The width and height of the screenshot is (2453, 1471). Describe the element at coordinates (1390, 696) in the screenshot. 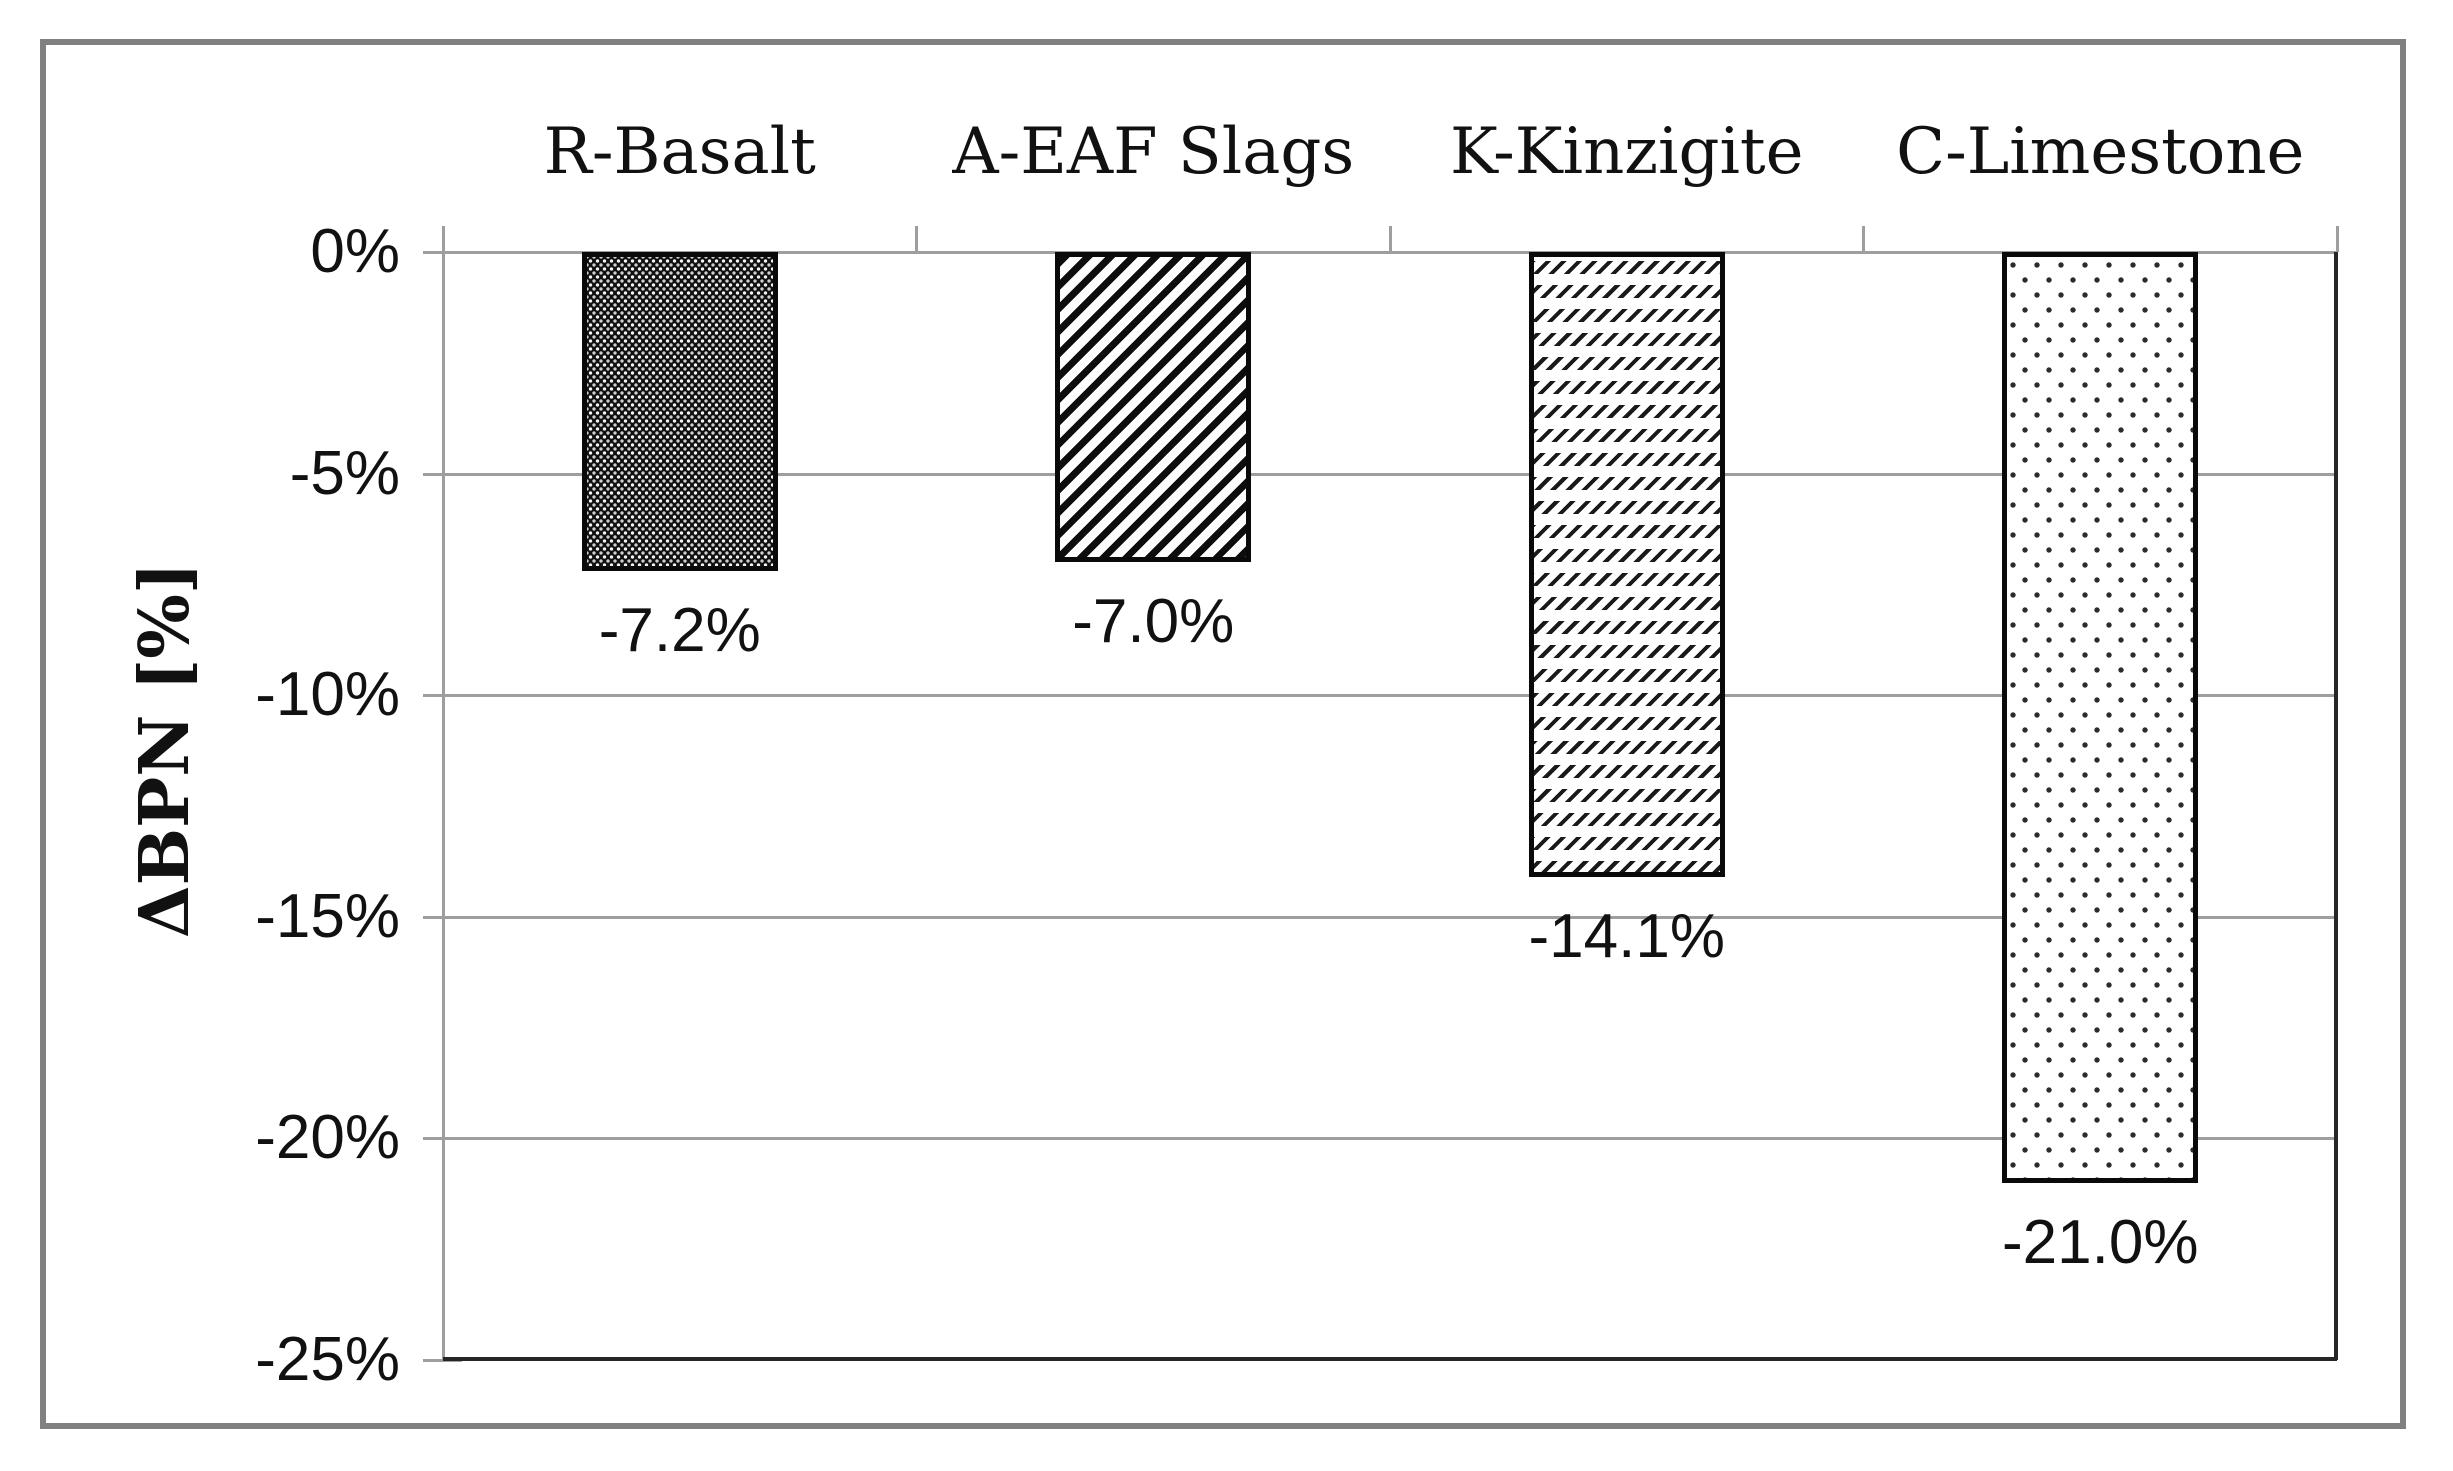

I see `gridline--10%` at that location.